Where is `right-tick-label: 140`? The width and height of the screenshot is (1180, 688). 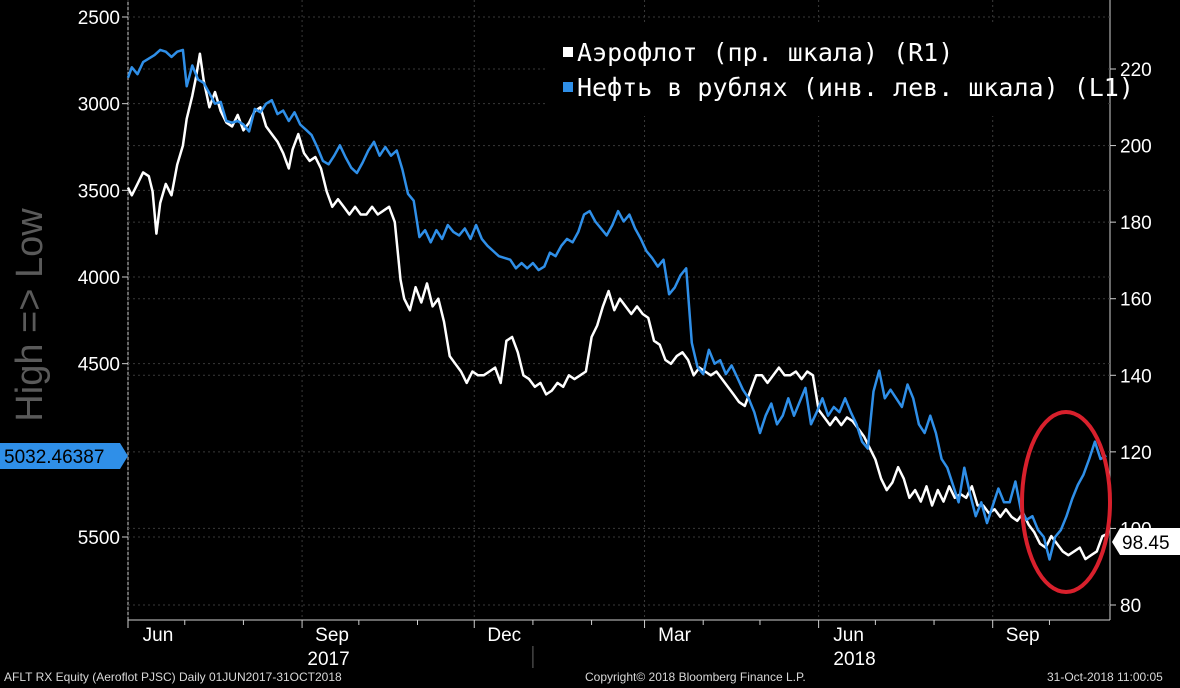
right-tick-label: 140 is located at coordinates (1136, 376).